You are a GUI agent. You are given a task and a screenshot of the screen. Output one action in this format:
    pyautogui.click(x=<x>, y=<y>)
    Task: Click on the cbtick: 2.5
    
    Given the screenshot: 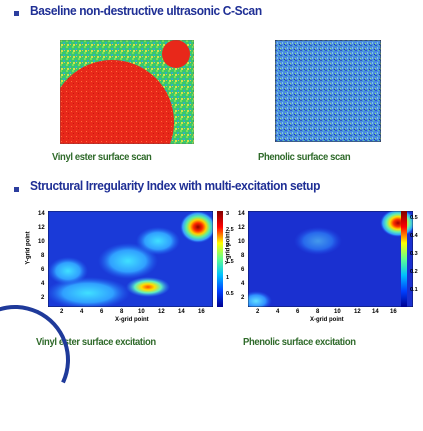 What is the action you would take?
    pyautogui.click(x=230, y=230)
    